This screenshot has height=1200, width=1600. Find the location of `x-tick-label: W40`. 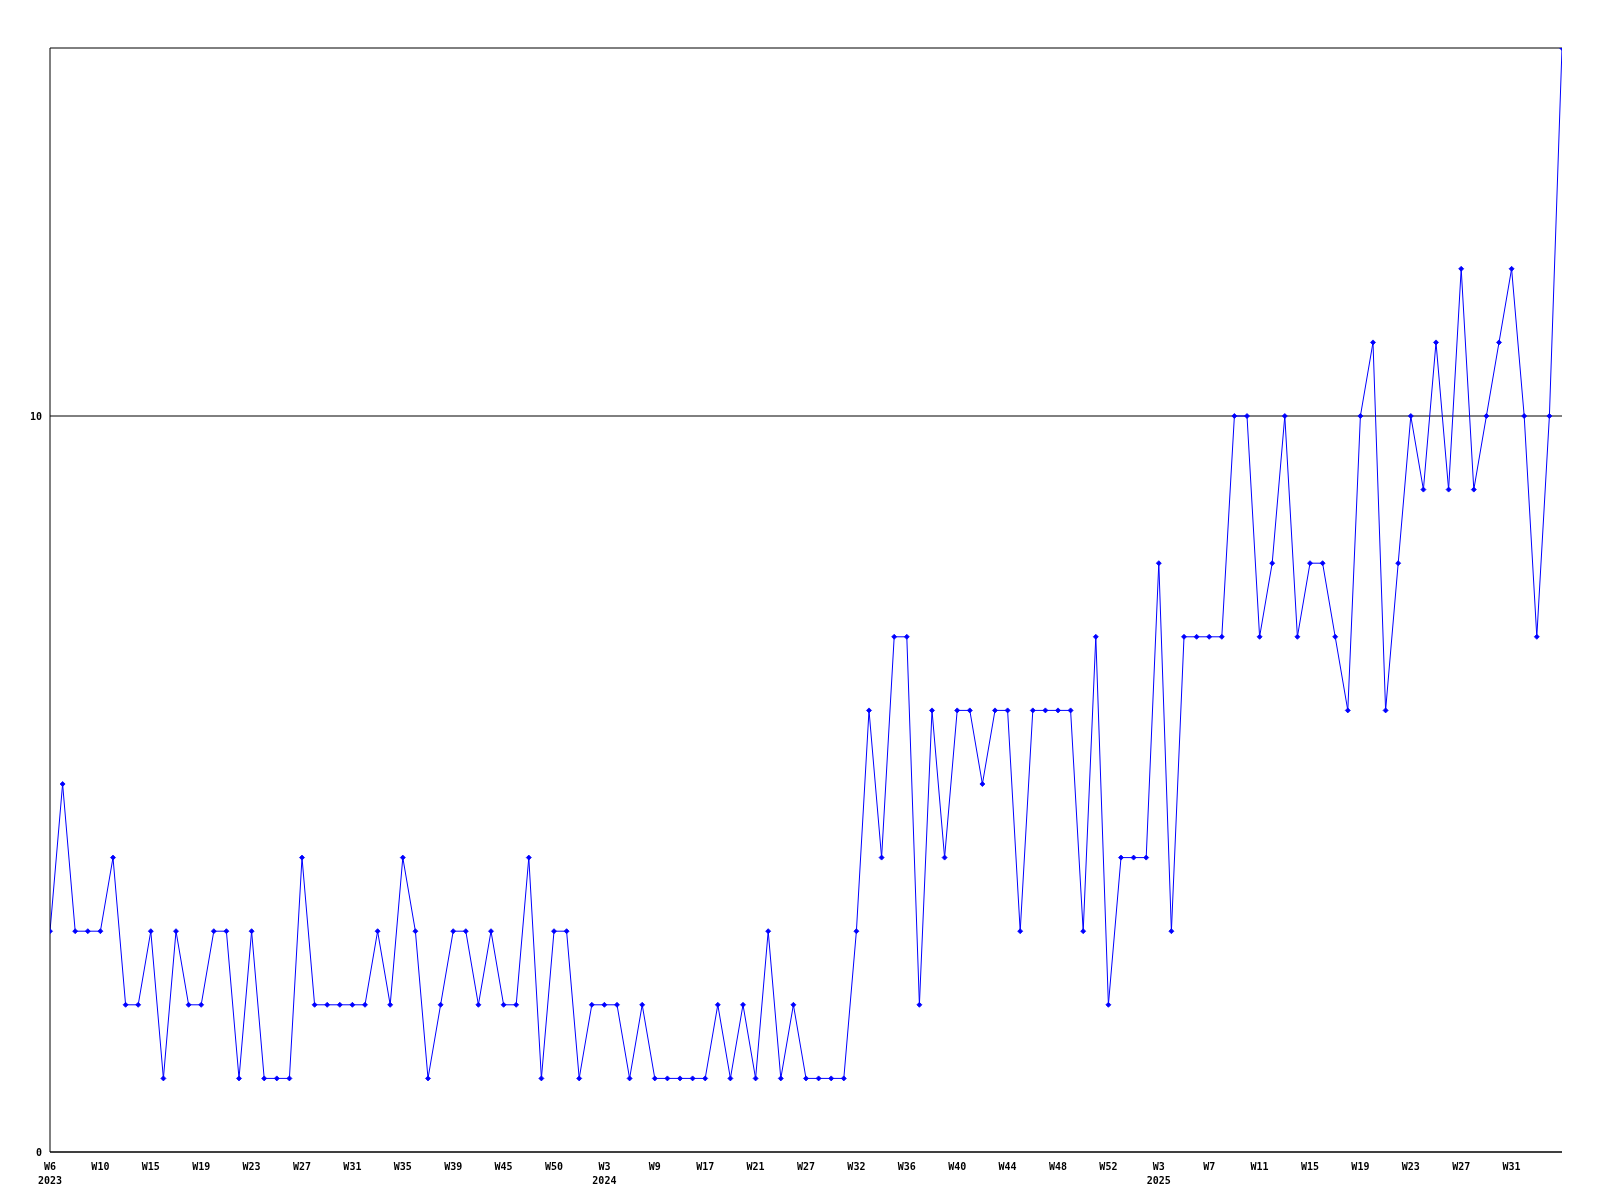

x-tick-label: W40 is located at coordinates (957, 1166).